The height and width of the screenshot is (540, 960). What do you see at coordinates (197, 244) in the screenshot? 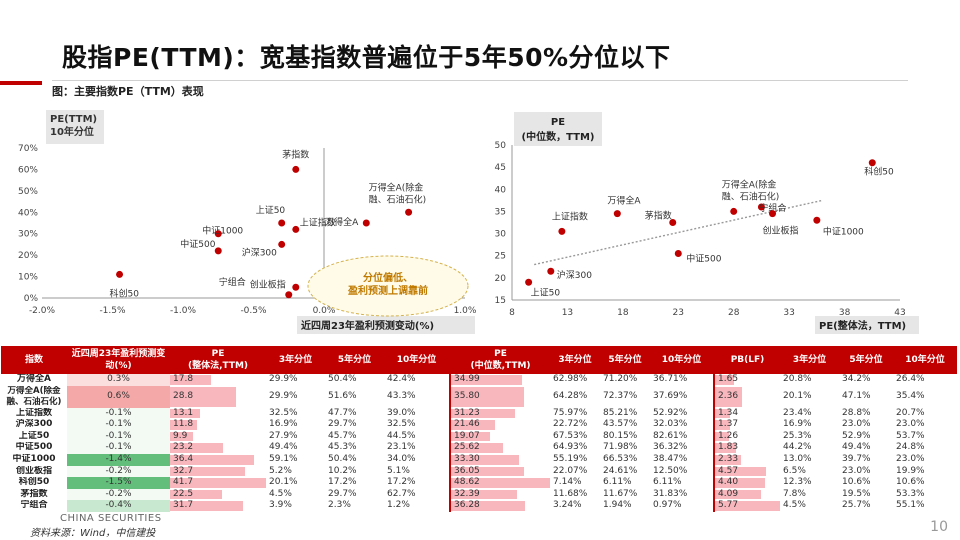
I see `point-label: 中证500` at bounding box center [197, 244].